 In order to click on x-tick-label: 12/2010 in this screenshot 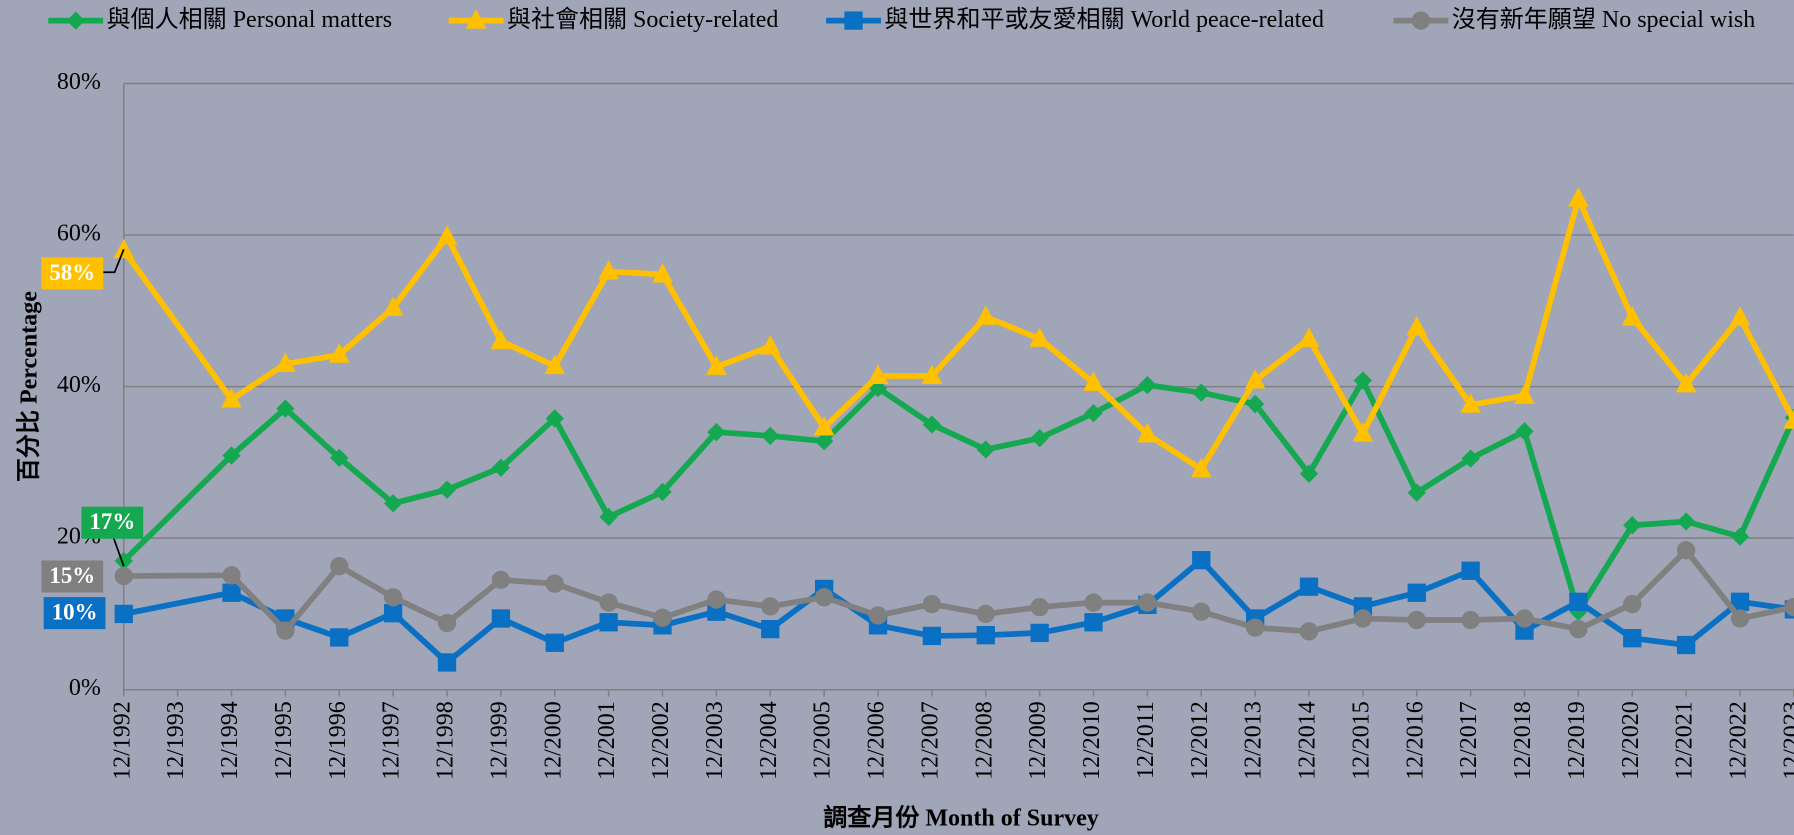, I will do `click(1092, 740)`.